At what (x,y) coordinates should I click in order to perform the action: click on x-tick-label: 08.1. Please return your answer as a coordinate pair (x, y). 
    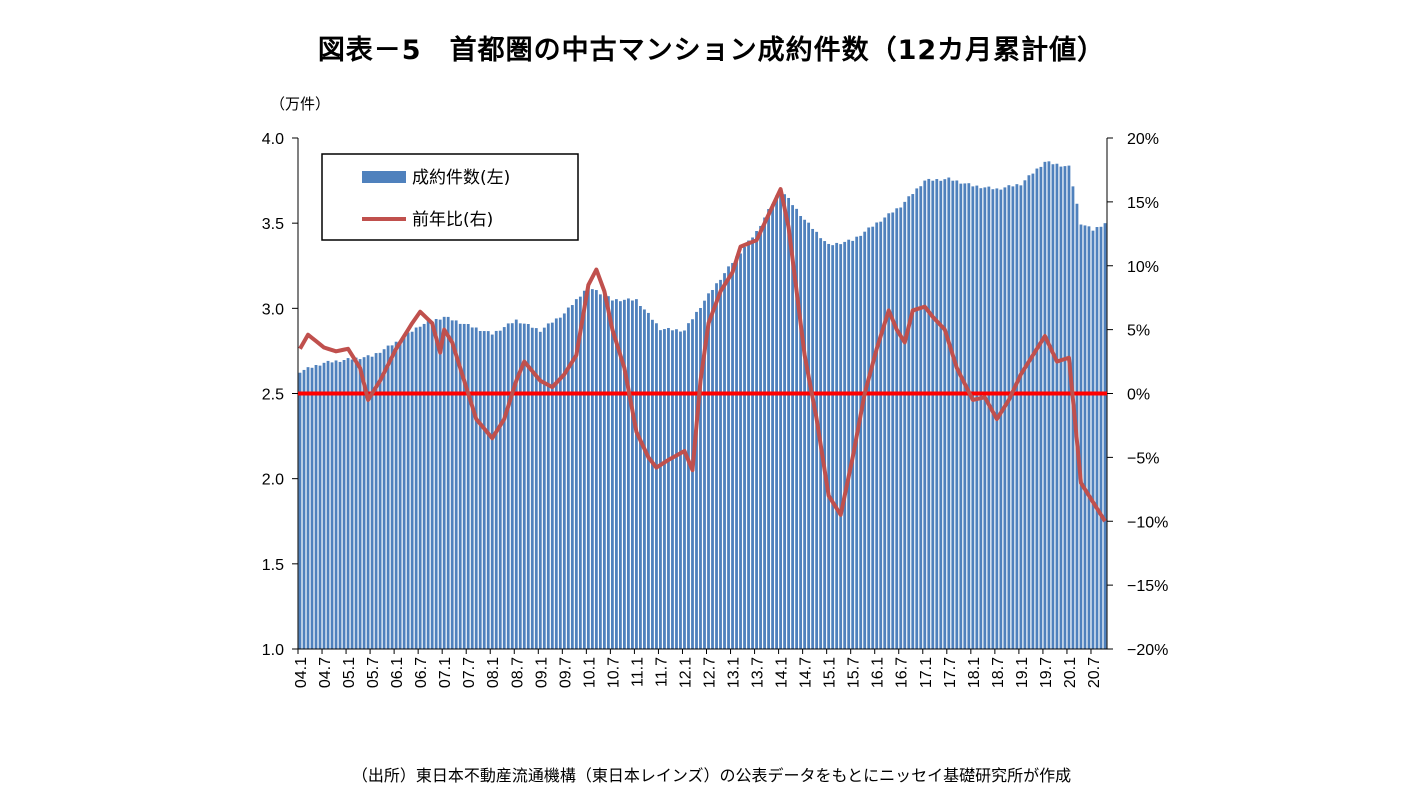
    Looking at the image, I should click on (493, 672).